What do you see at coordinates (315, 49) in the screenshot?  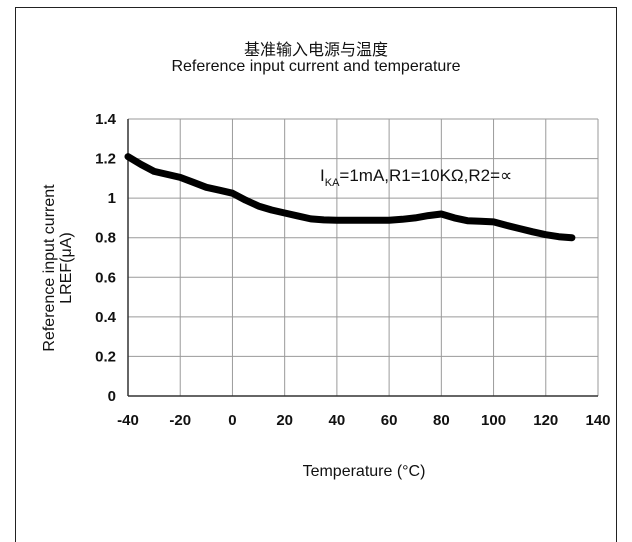 I see `chart-title: 基准输入电源与温度` at bounding box center [315, 49].